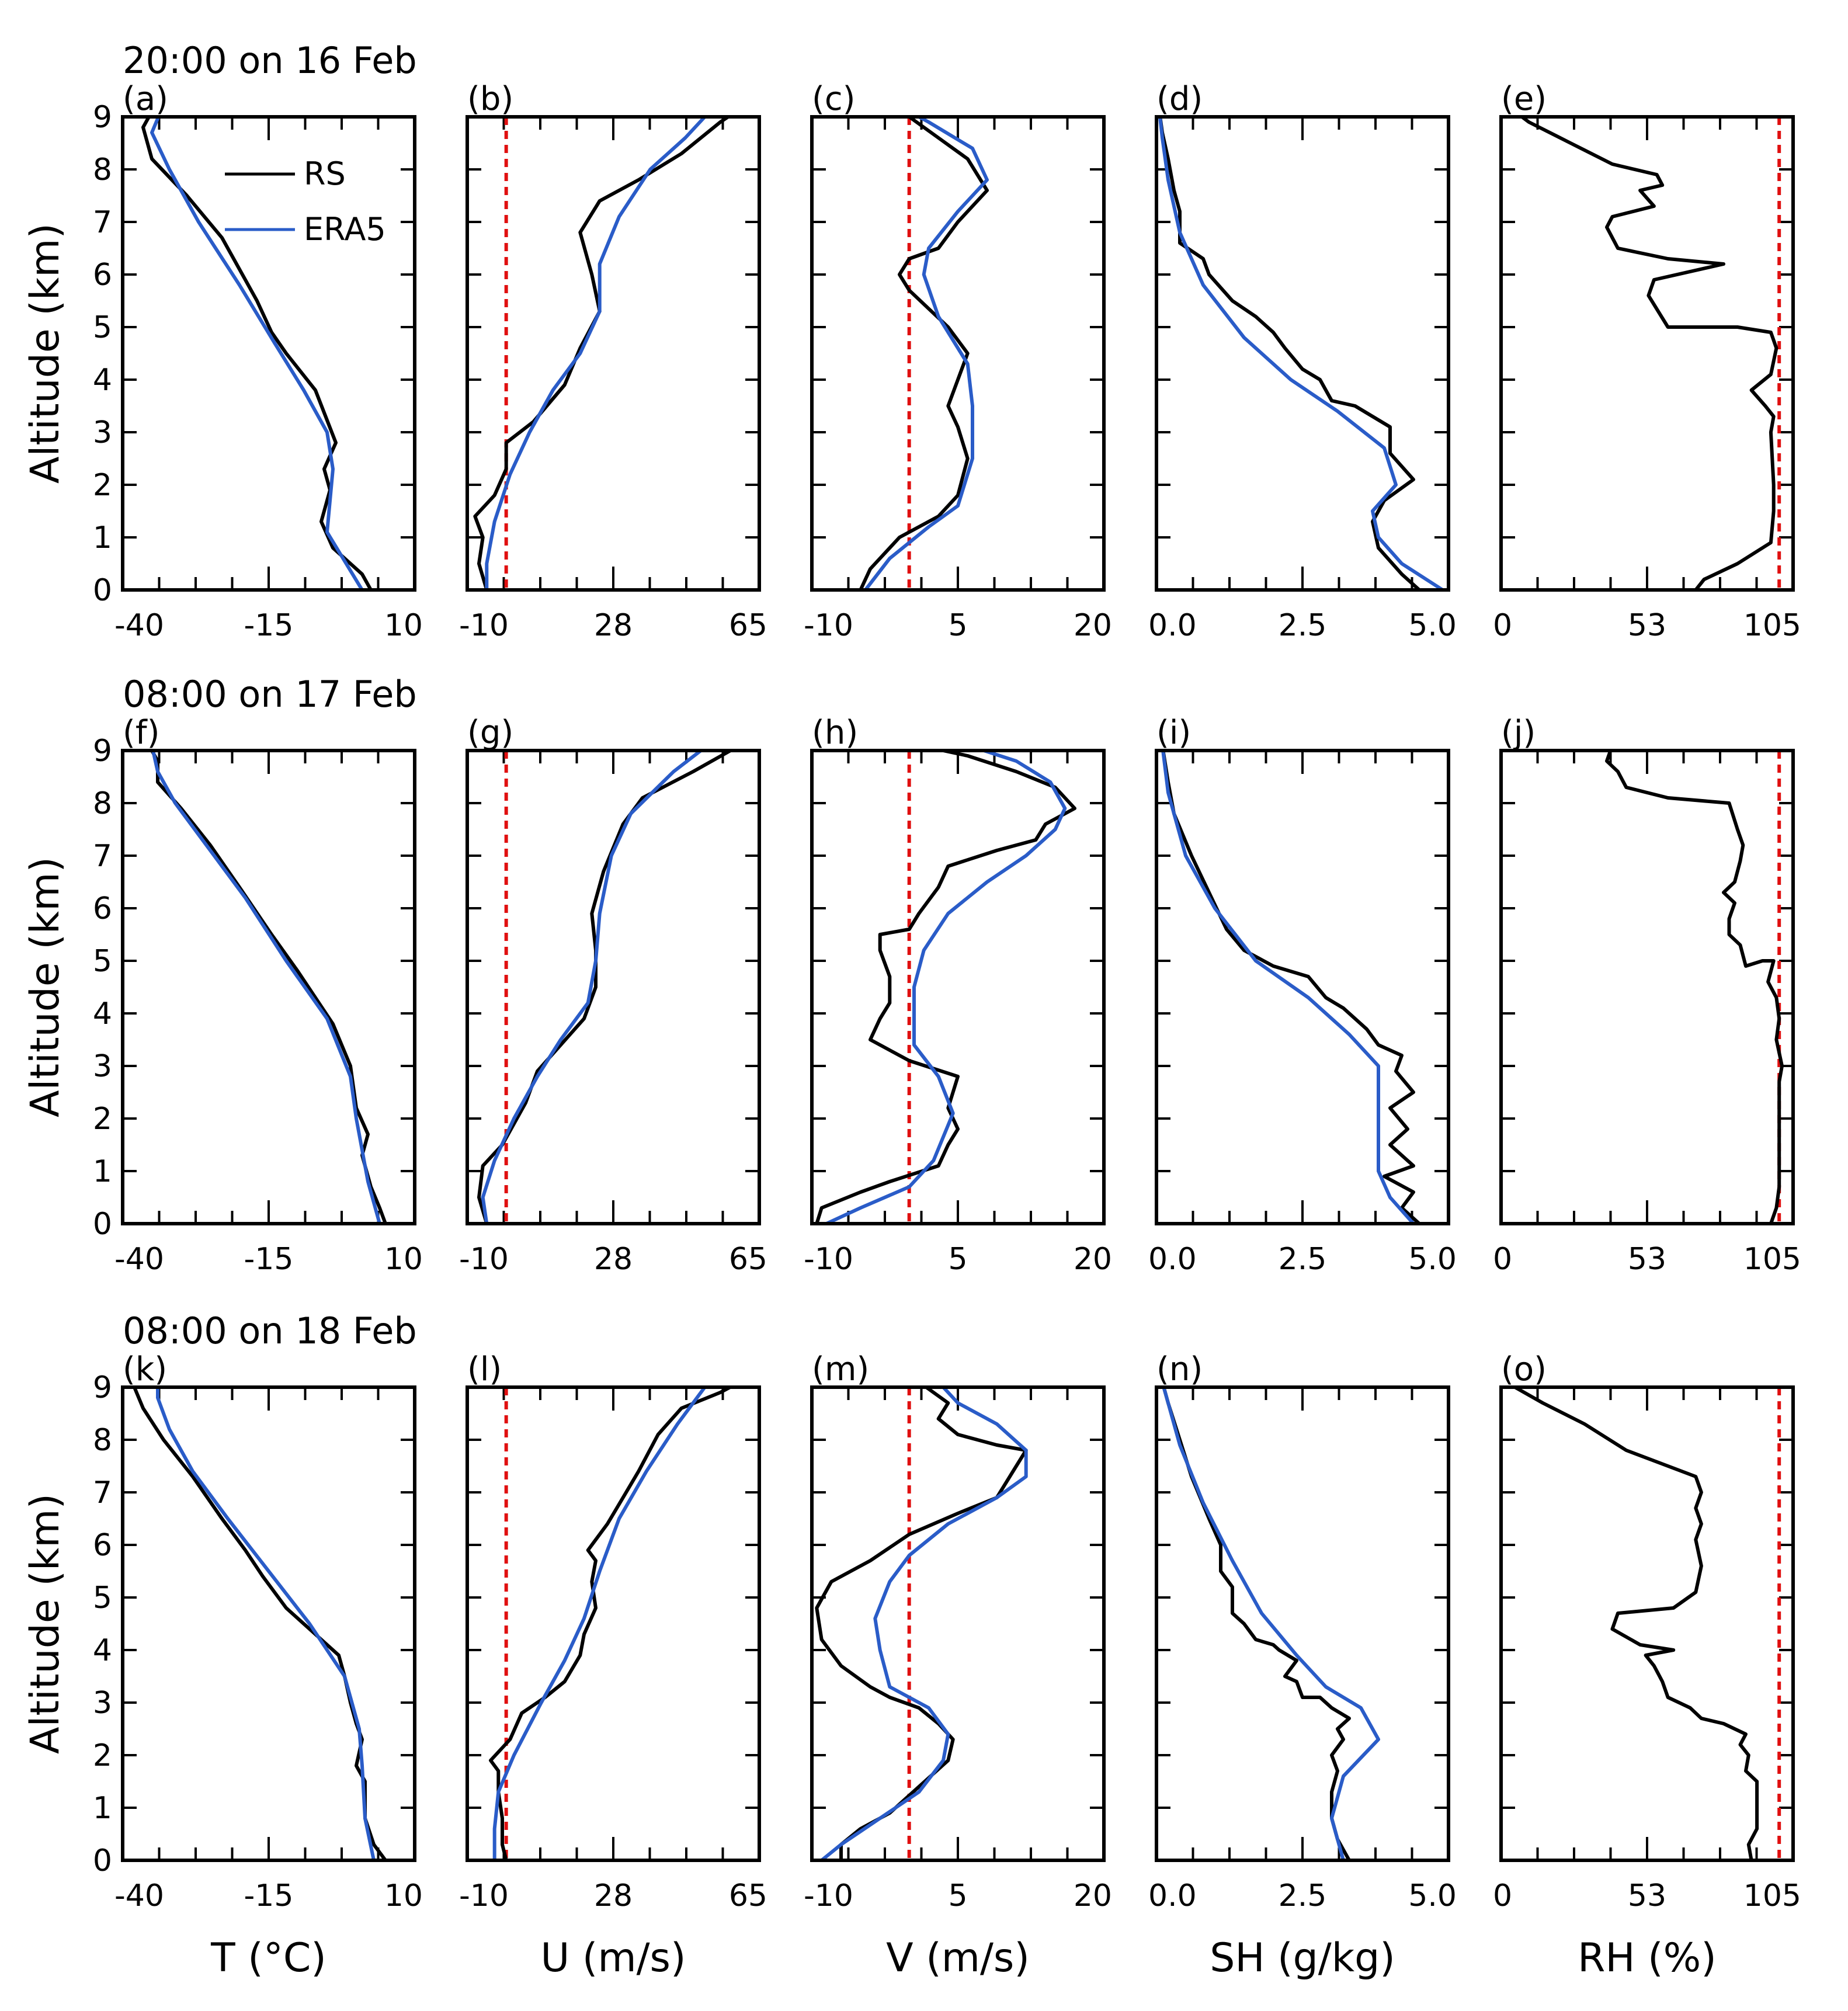 This screenshot has height=2011, width=1848. I want to click on panel-label: (f), so click(141, 733).